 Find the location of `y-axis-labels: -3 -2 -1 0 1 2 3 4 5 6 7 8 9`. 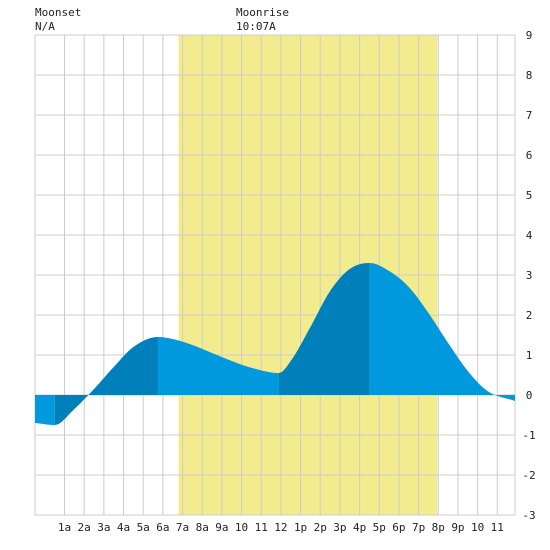

y-axis-labels: -3 -2 -1 0 1 2 3 4 5 6 7 8 9 is located at coordinates (528, 275).